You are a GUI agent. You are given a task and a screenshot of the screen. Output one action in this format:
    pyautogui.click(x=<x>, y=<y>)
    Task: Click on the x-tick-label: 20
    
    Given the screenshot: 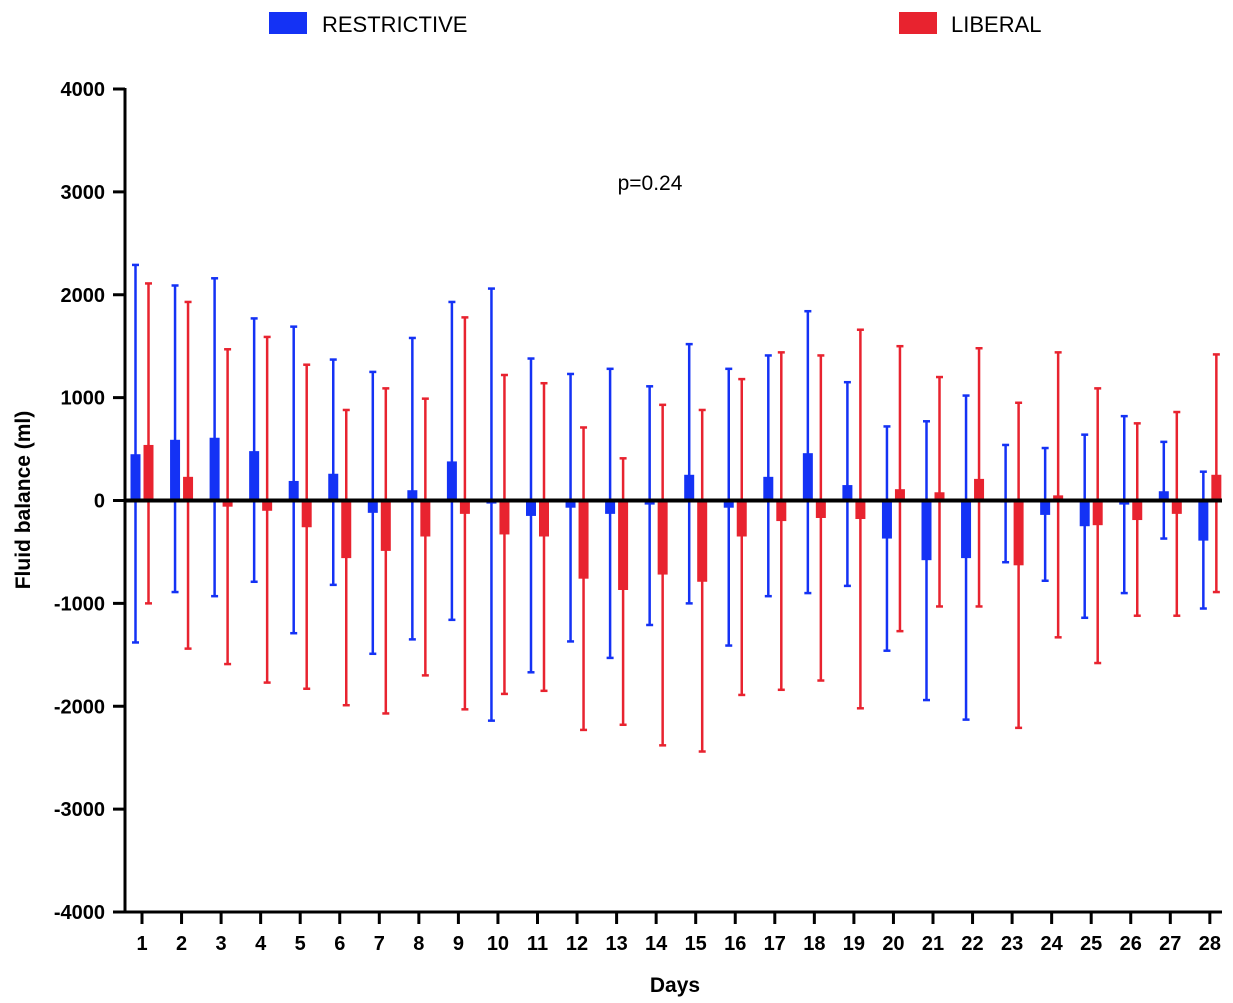 What is the action you would take?
    pyautogui.click(x=893, y=944)
    